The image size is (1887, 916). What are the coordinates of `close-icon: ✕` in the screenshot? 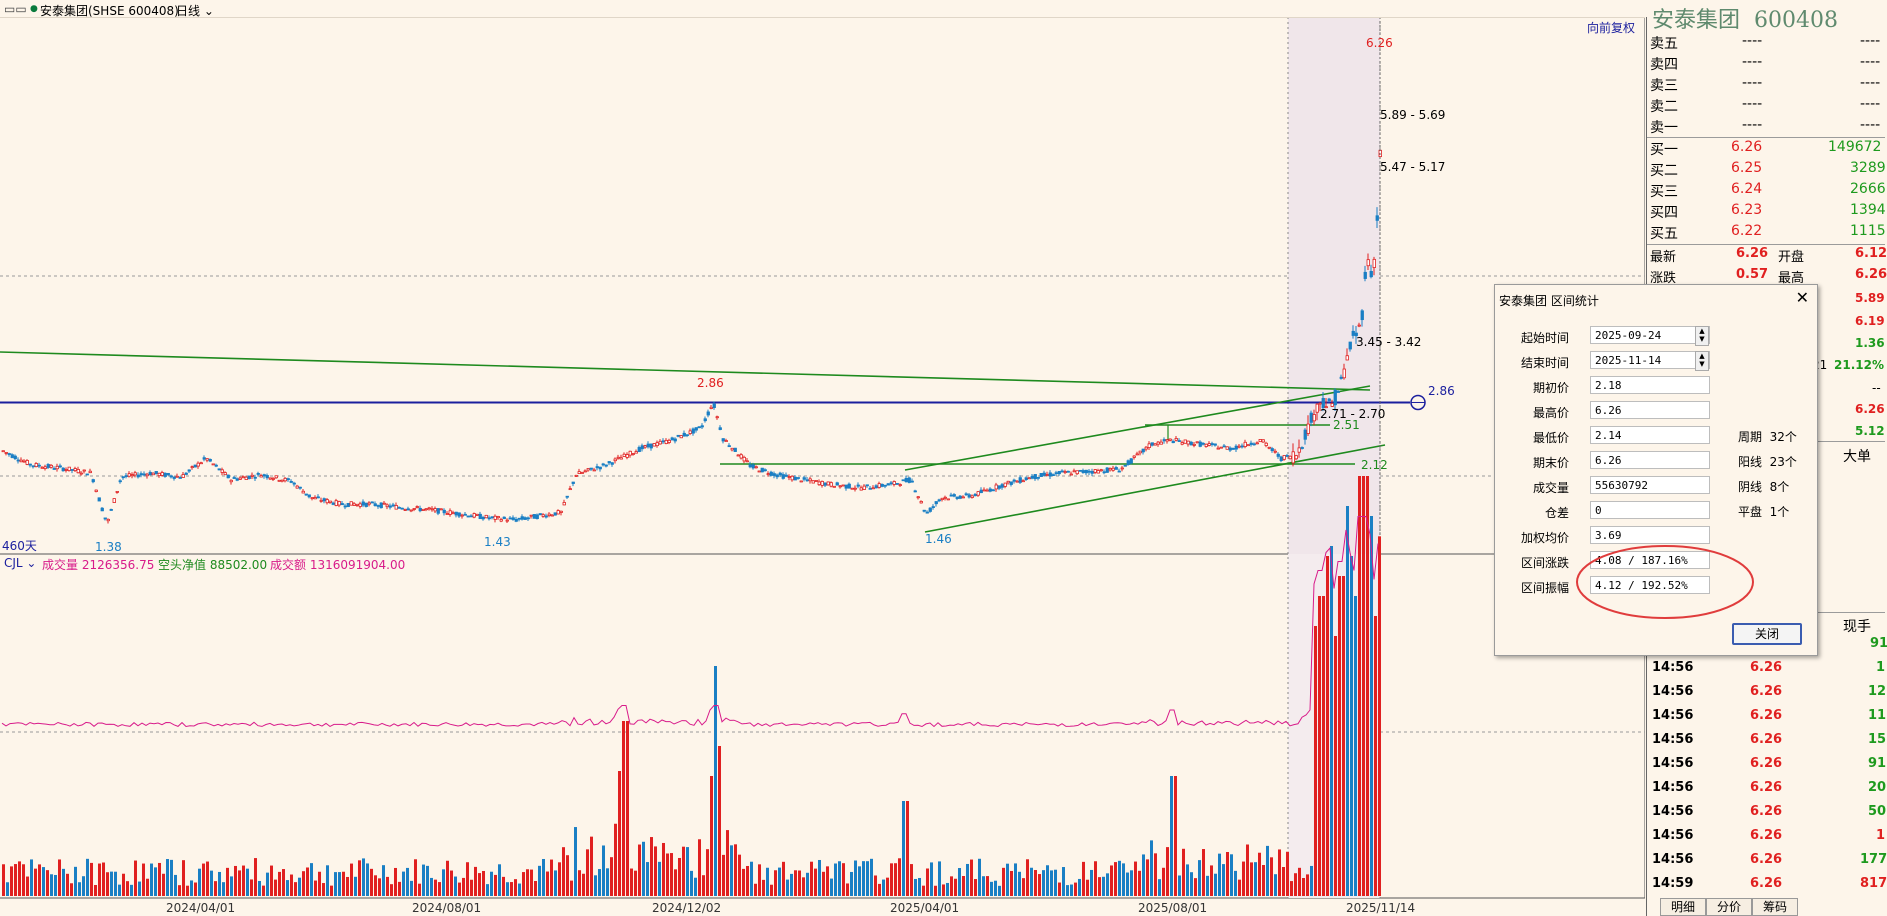 It's located at (1802, 297).